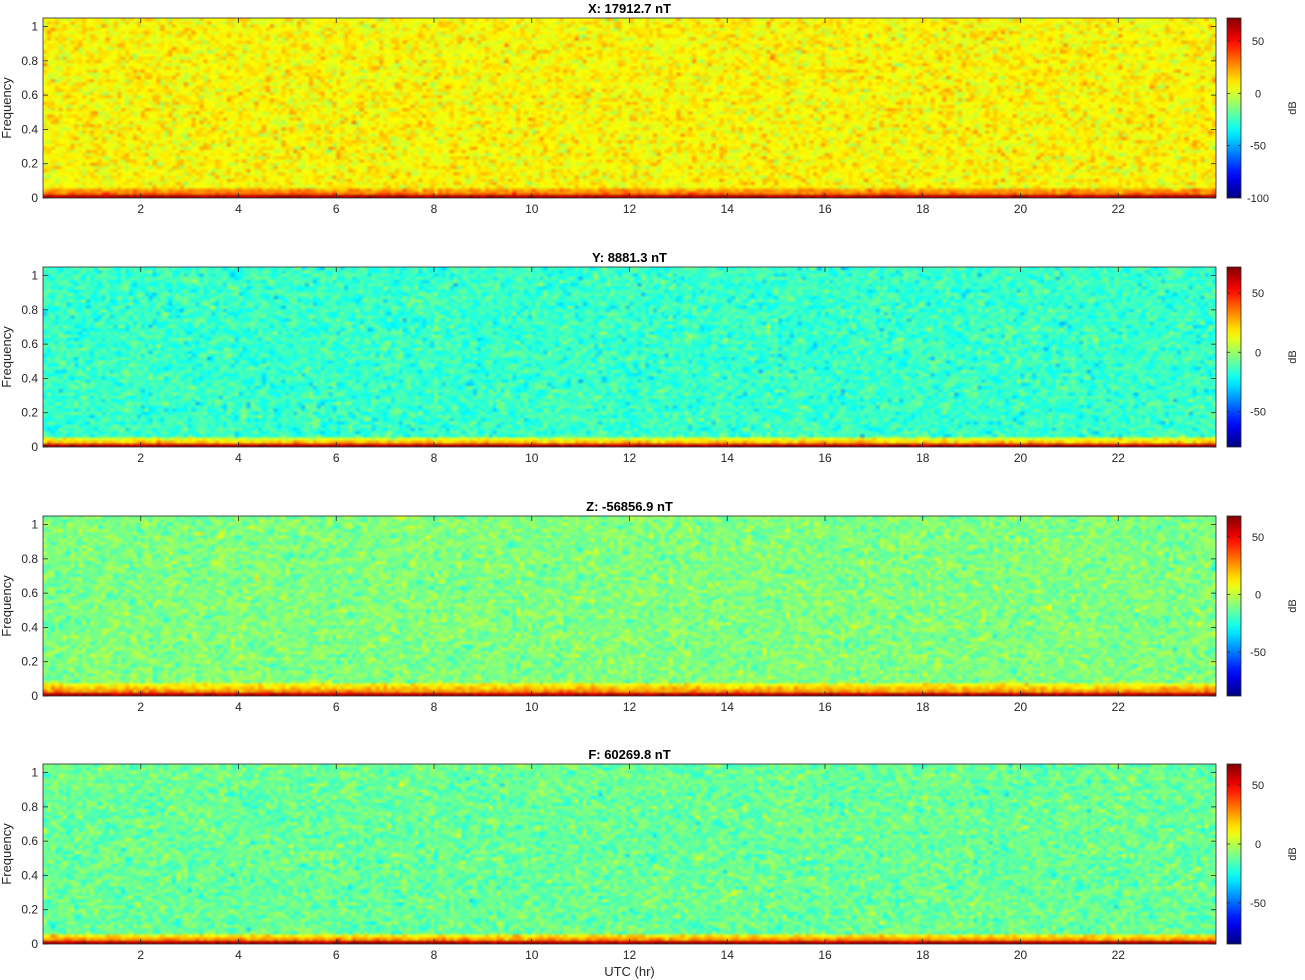  Describe the element at coordinates (629, 8) in the screenshot. I see `chart-title: X: 17912.7 nT` at that location.